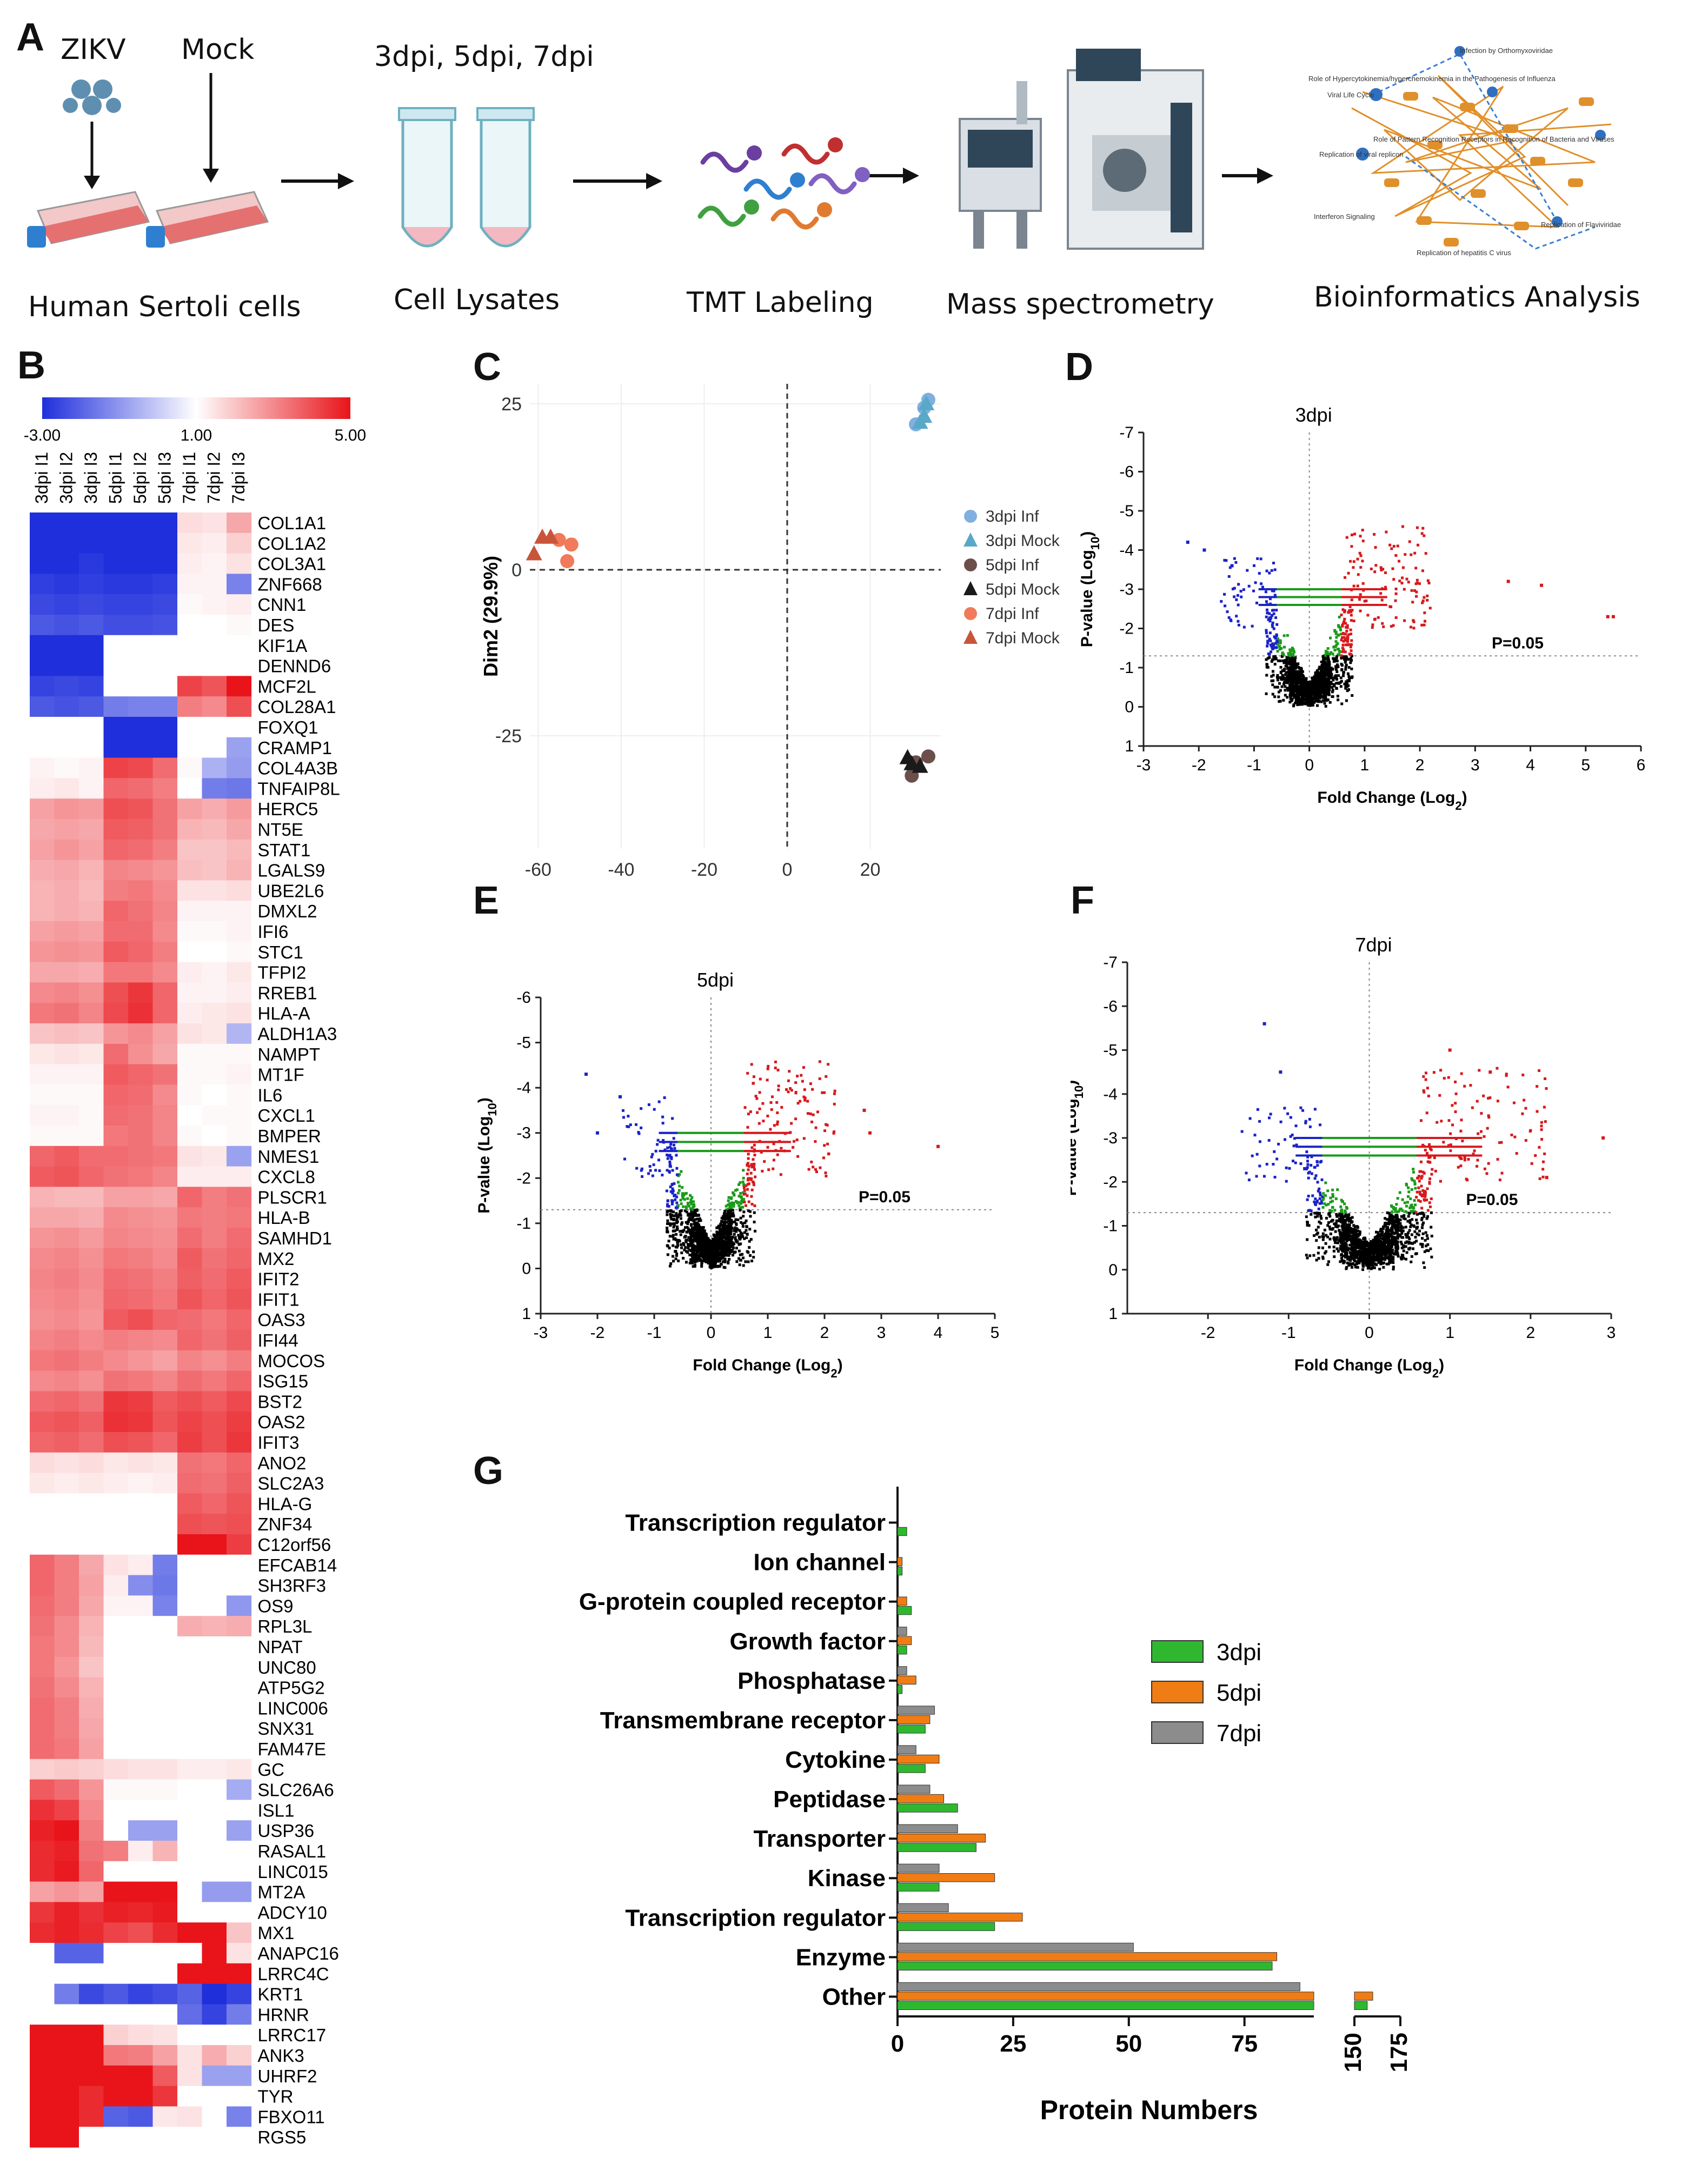  What do you see at coordinates (115, 478) in the screenshot?
I see `heatmap-column-label: 5dpi I1` at bounding box center [115, 478].